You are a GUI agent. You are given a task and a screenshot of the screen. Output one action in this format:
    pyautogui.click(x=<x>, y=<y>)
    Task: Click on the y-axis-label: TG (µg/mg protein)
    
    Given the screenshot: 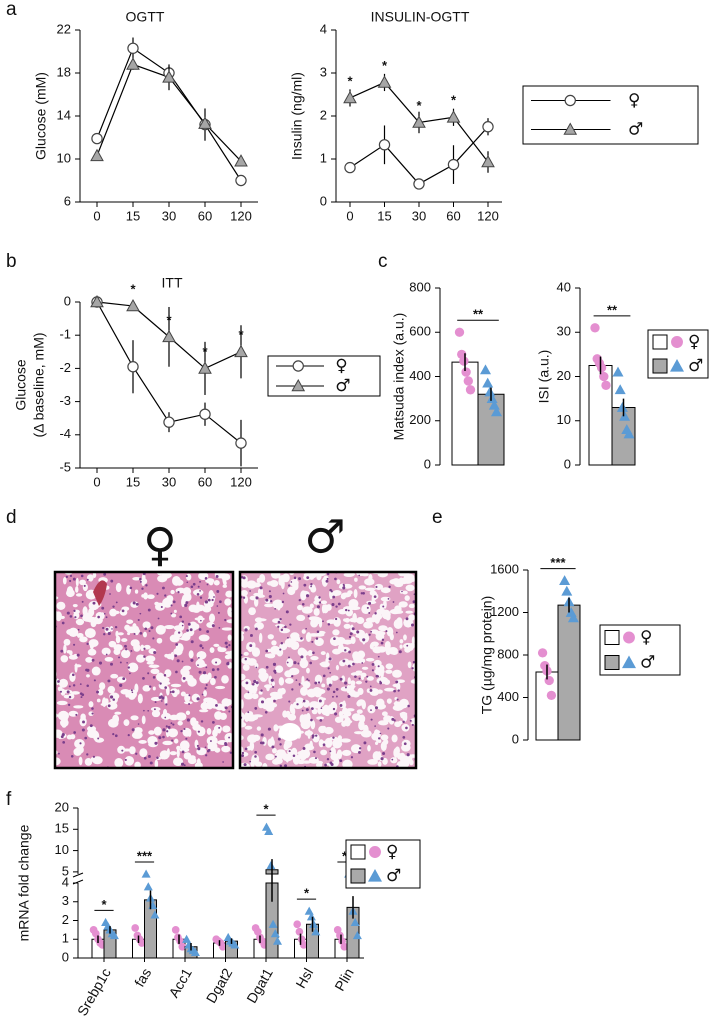 What is the action you would take?
    pyautogui.click(x=487, y=655)
    